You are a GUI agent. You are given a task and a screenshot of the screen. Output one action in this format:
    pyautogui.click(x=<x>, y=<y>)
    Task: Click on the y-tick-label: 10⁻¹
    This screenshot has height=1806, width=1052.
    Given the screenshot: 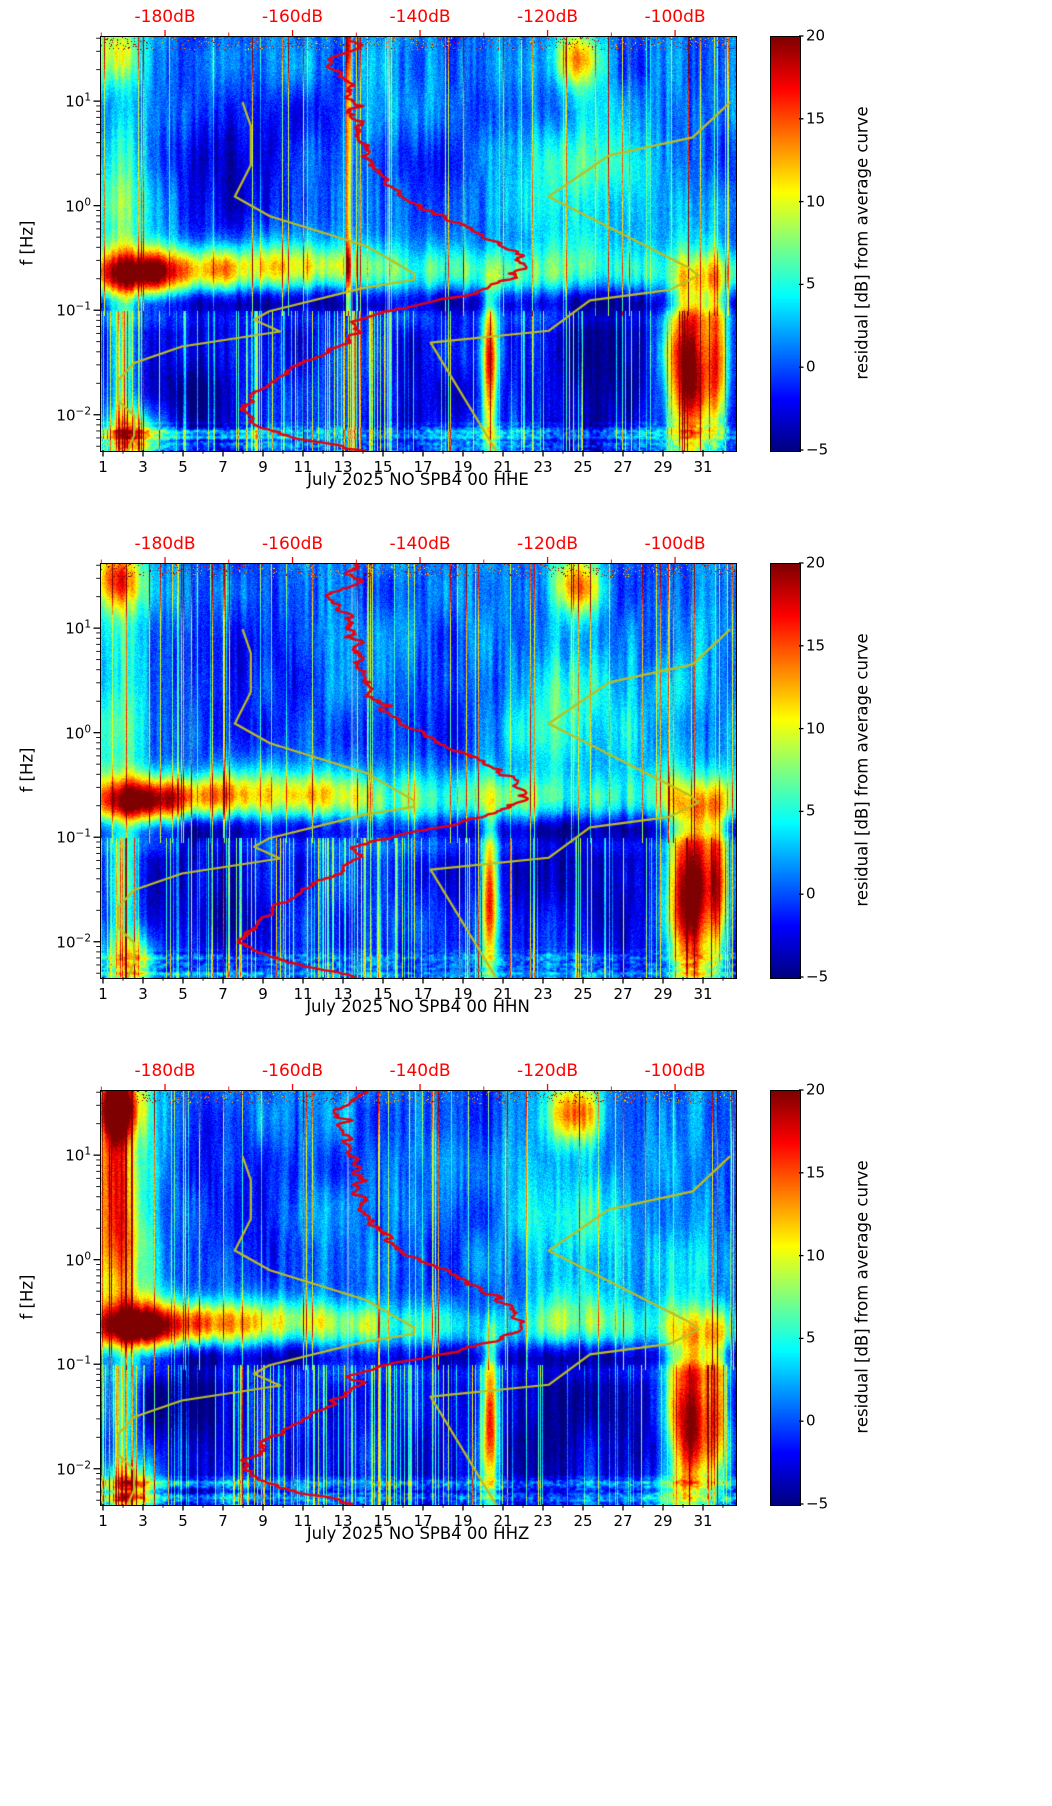 What is the action you would take?
    pyautogui.click(x=73, y=310)
    